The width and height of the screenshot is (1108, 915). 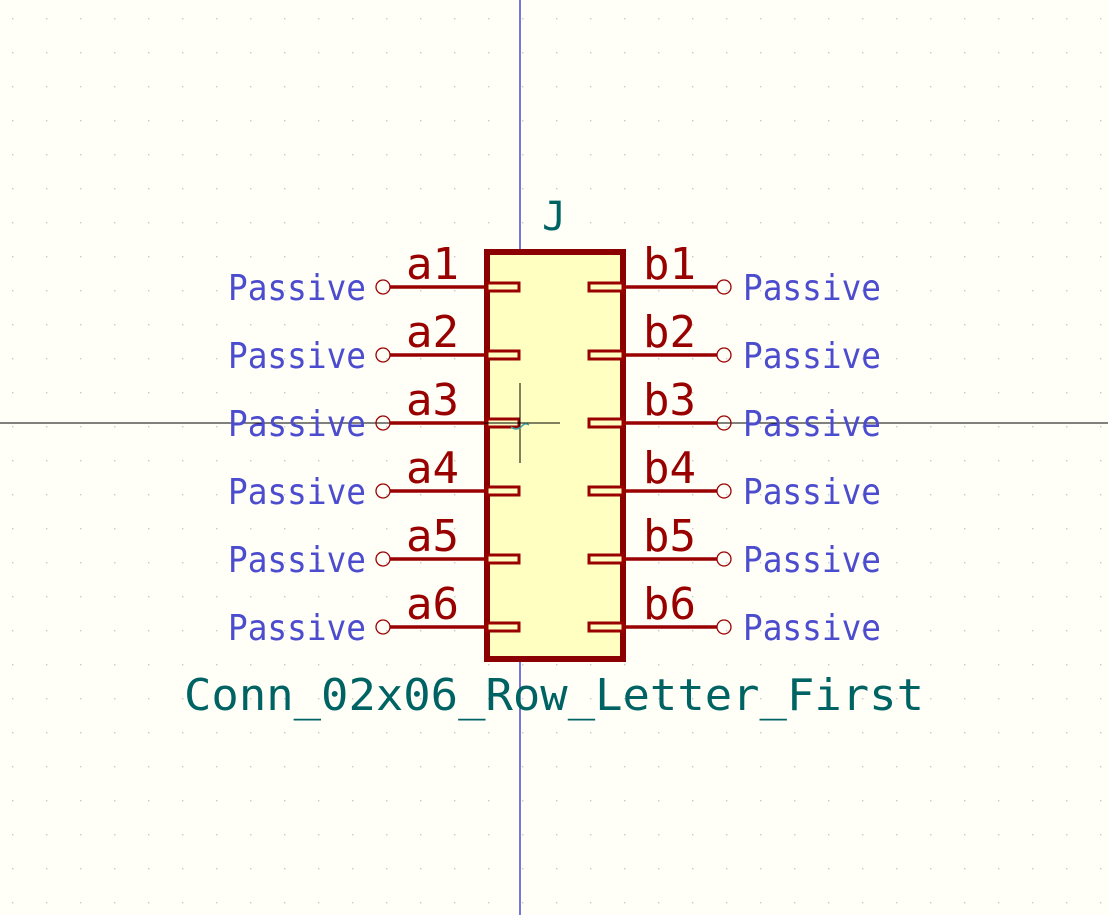 What do you see at coordinates (669, 264) in the screenshot?
I see `pin-number-label: b1` at bounding box center [669, 264].